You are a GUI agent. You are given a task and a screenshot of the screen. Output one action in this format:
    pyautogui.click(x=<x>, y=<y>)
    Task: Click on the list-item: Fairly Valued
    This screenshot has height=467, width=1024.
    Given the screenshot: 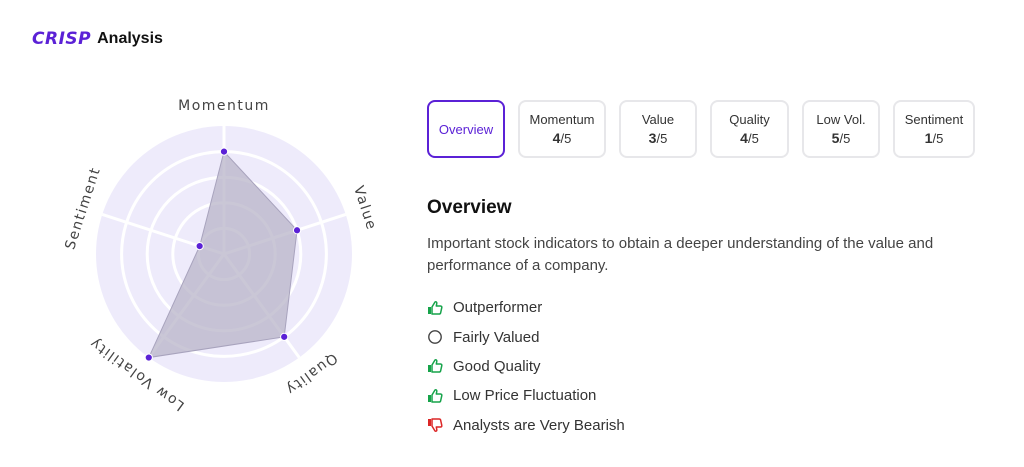 What is the action you would take?
    pyautogui.click(x=707, y=336)
    